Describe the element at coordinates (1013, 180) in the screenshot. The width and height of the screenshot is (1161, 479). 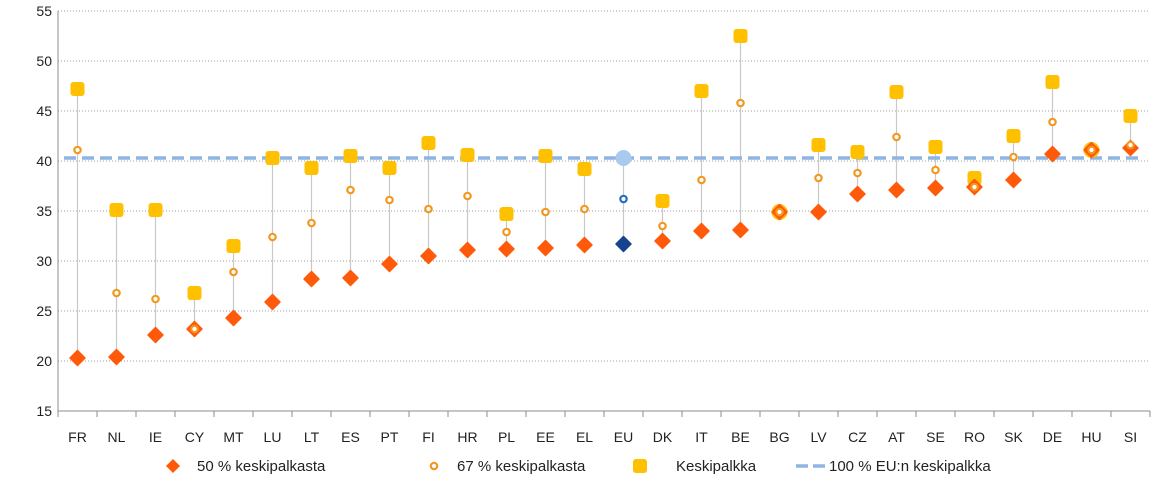
I see `mark-50pct-SK` at that location.